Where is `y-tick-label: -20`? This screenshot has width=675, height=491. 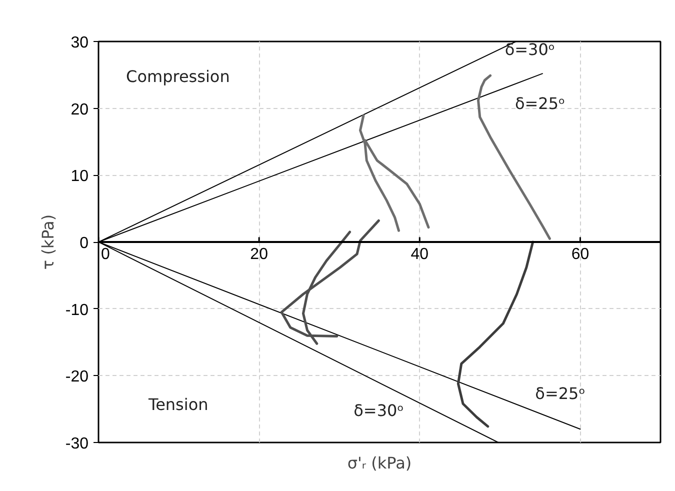
y-tick-label: -20 is located at coordinates (77, 377).